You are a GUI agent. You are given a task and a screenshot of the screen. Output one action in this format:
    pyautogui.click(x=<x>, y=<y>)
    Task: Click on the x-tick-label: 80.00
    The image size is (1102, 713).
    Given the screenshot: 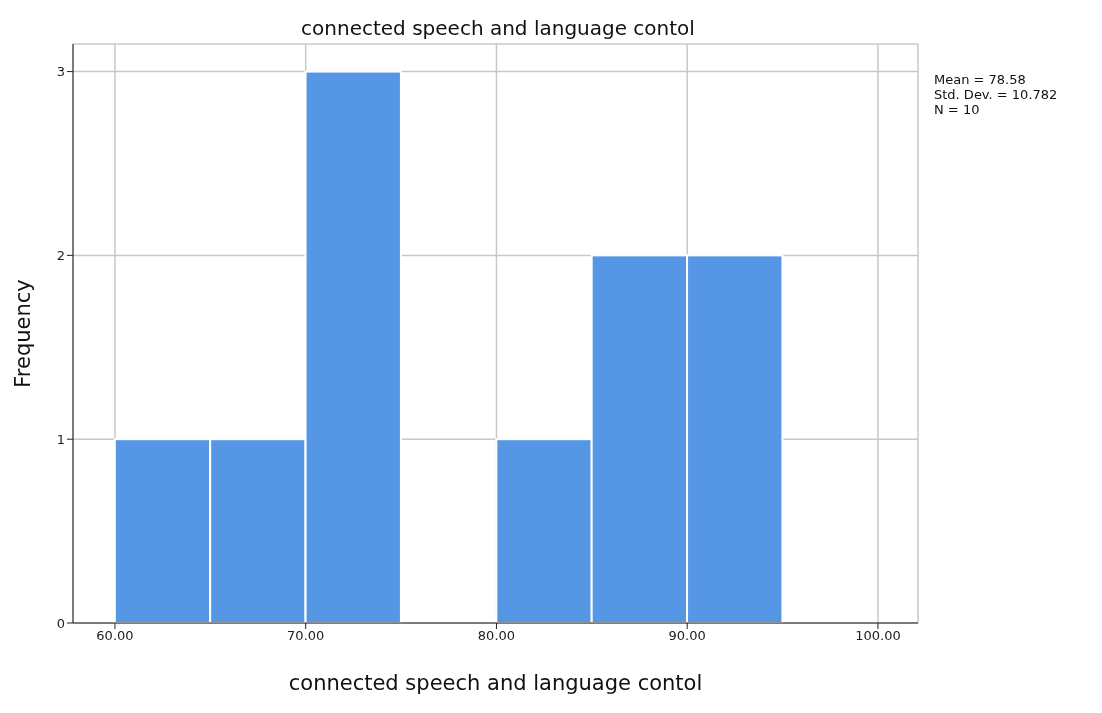 What is the action you would take?
    pyautogui.click(x=496, y=636)
    